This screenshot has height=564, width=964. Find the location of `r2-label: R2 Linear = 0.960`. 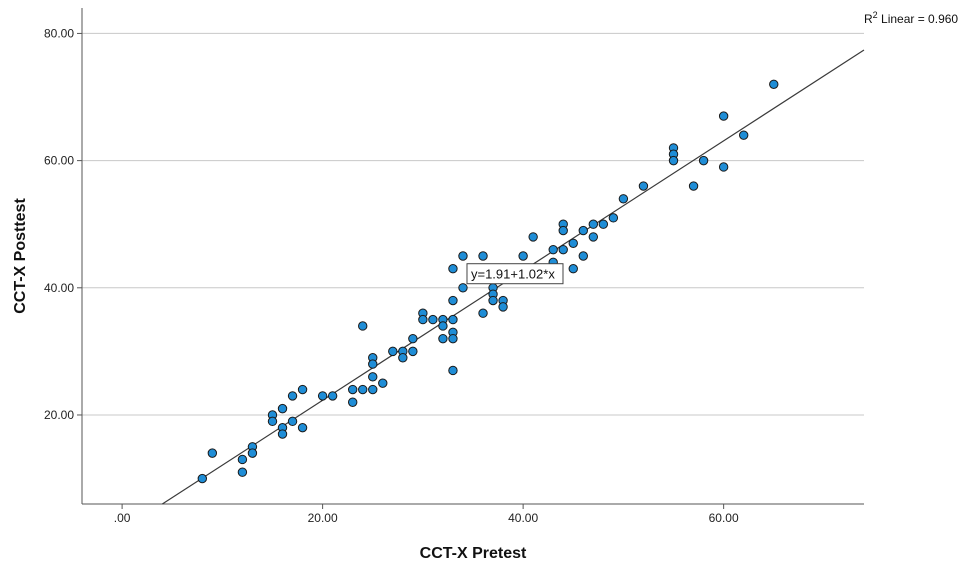

r2-label: R2 Linear = 0.960 is located at coordinates (911, 18).